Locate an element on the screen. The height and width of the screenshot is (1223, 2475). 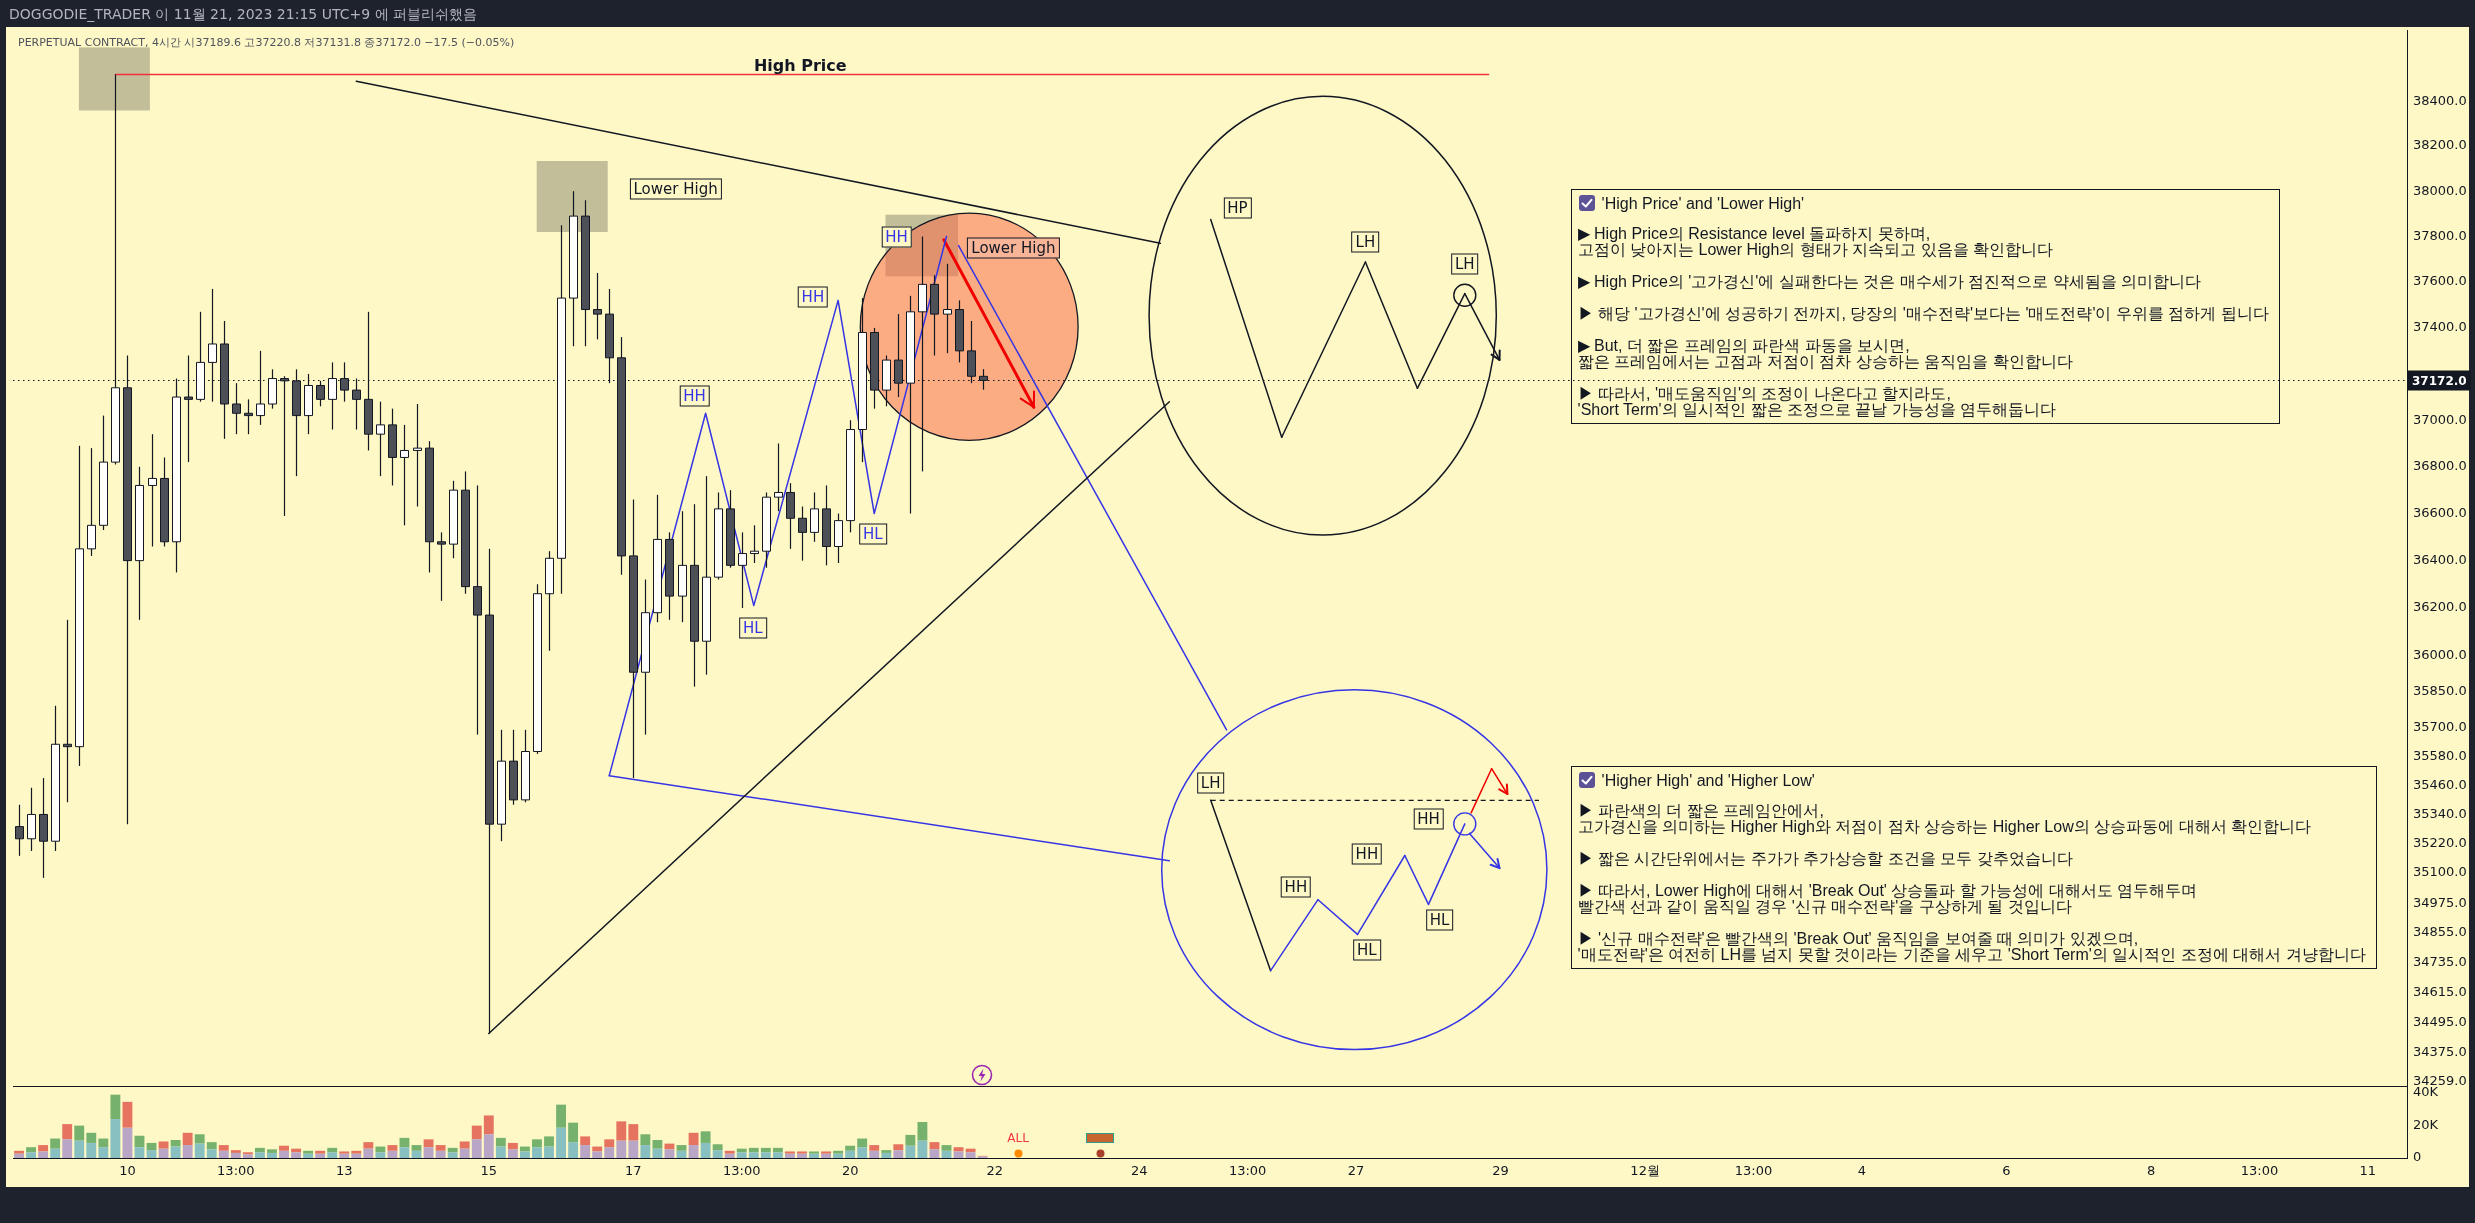
x-tick-label: 24 is located at coordinates (1139, 1171).